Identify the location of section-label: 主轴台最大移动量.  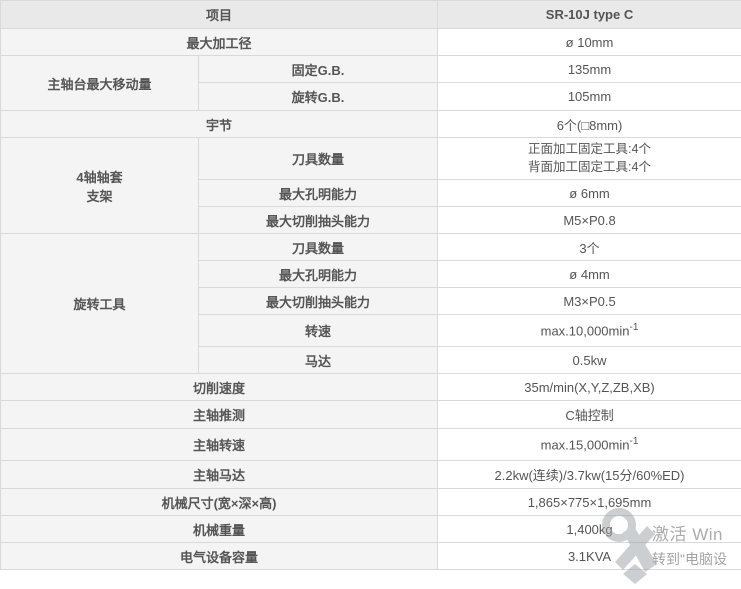
(100, 83).